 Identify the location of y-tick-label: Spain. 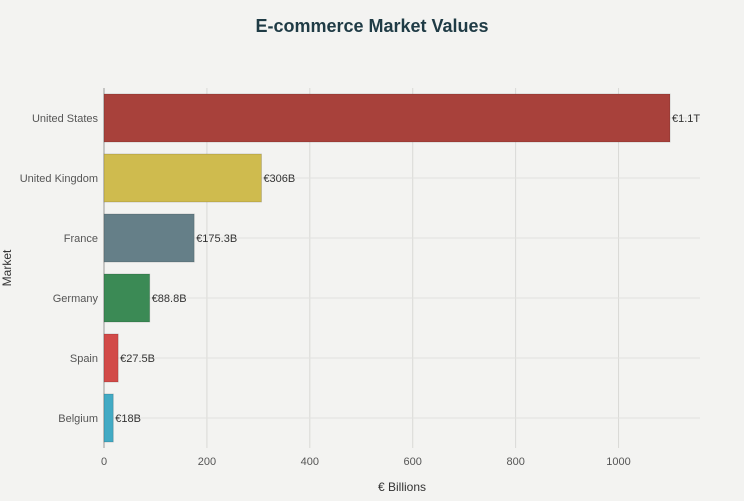
(84, 359).